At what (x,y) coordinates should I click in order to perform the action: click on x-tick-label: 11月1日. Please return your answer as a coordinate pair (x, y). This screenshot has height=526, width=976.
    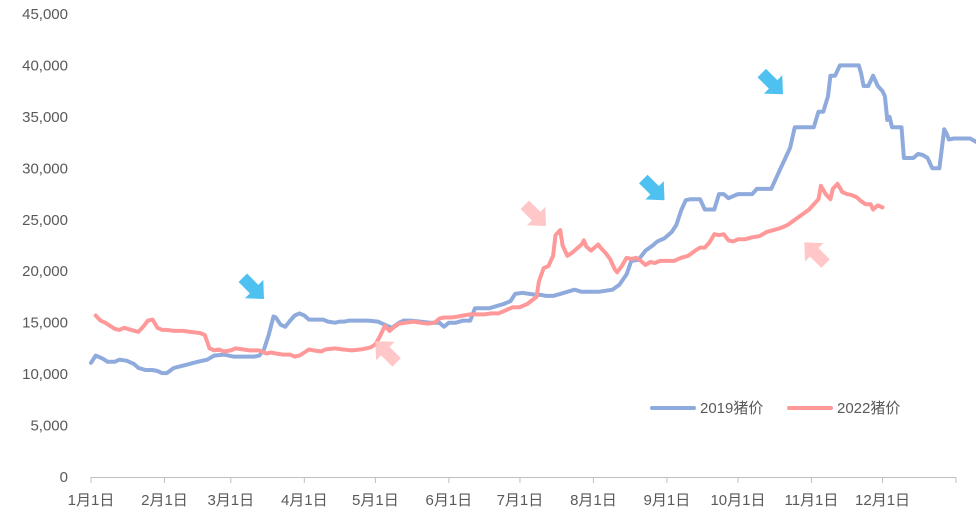
    Looking at the image, I should click on (811, 500).